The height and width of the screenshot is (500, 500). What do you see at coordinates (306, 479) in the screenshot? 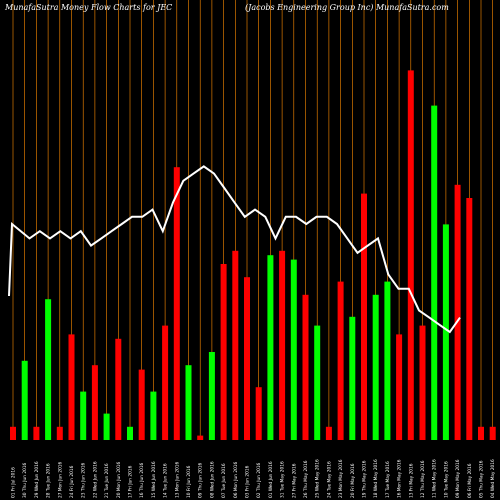
I see `x-tick-label: 26 Thu May 2016` at bounding box center [306, 479].